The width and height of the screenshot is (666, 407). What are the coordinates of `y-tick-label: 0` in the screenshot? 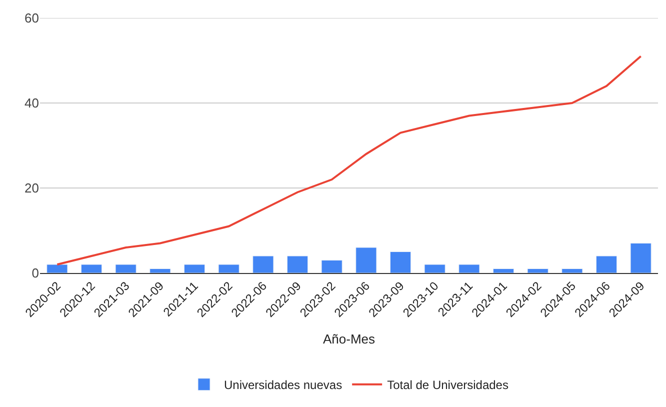 It's located at (35, 273).